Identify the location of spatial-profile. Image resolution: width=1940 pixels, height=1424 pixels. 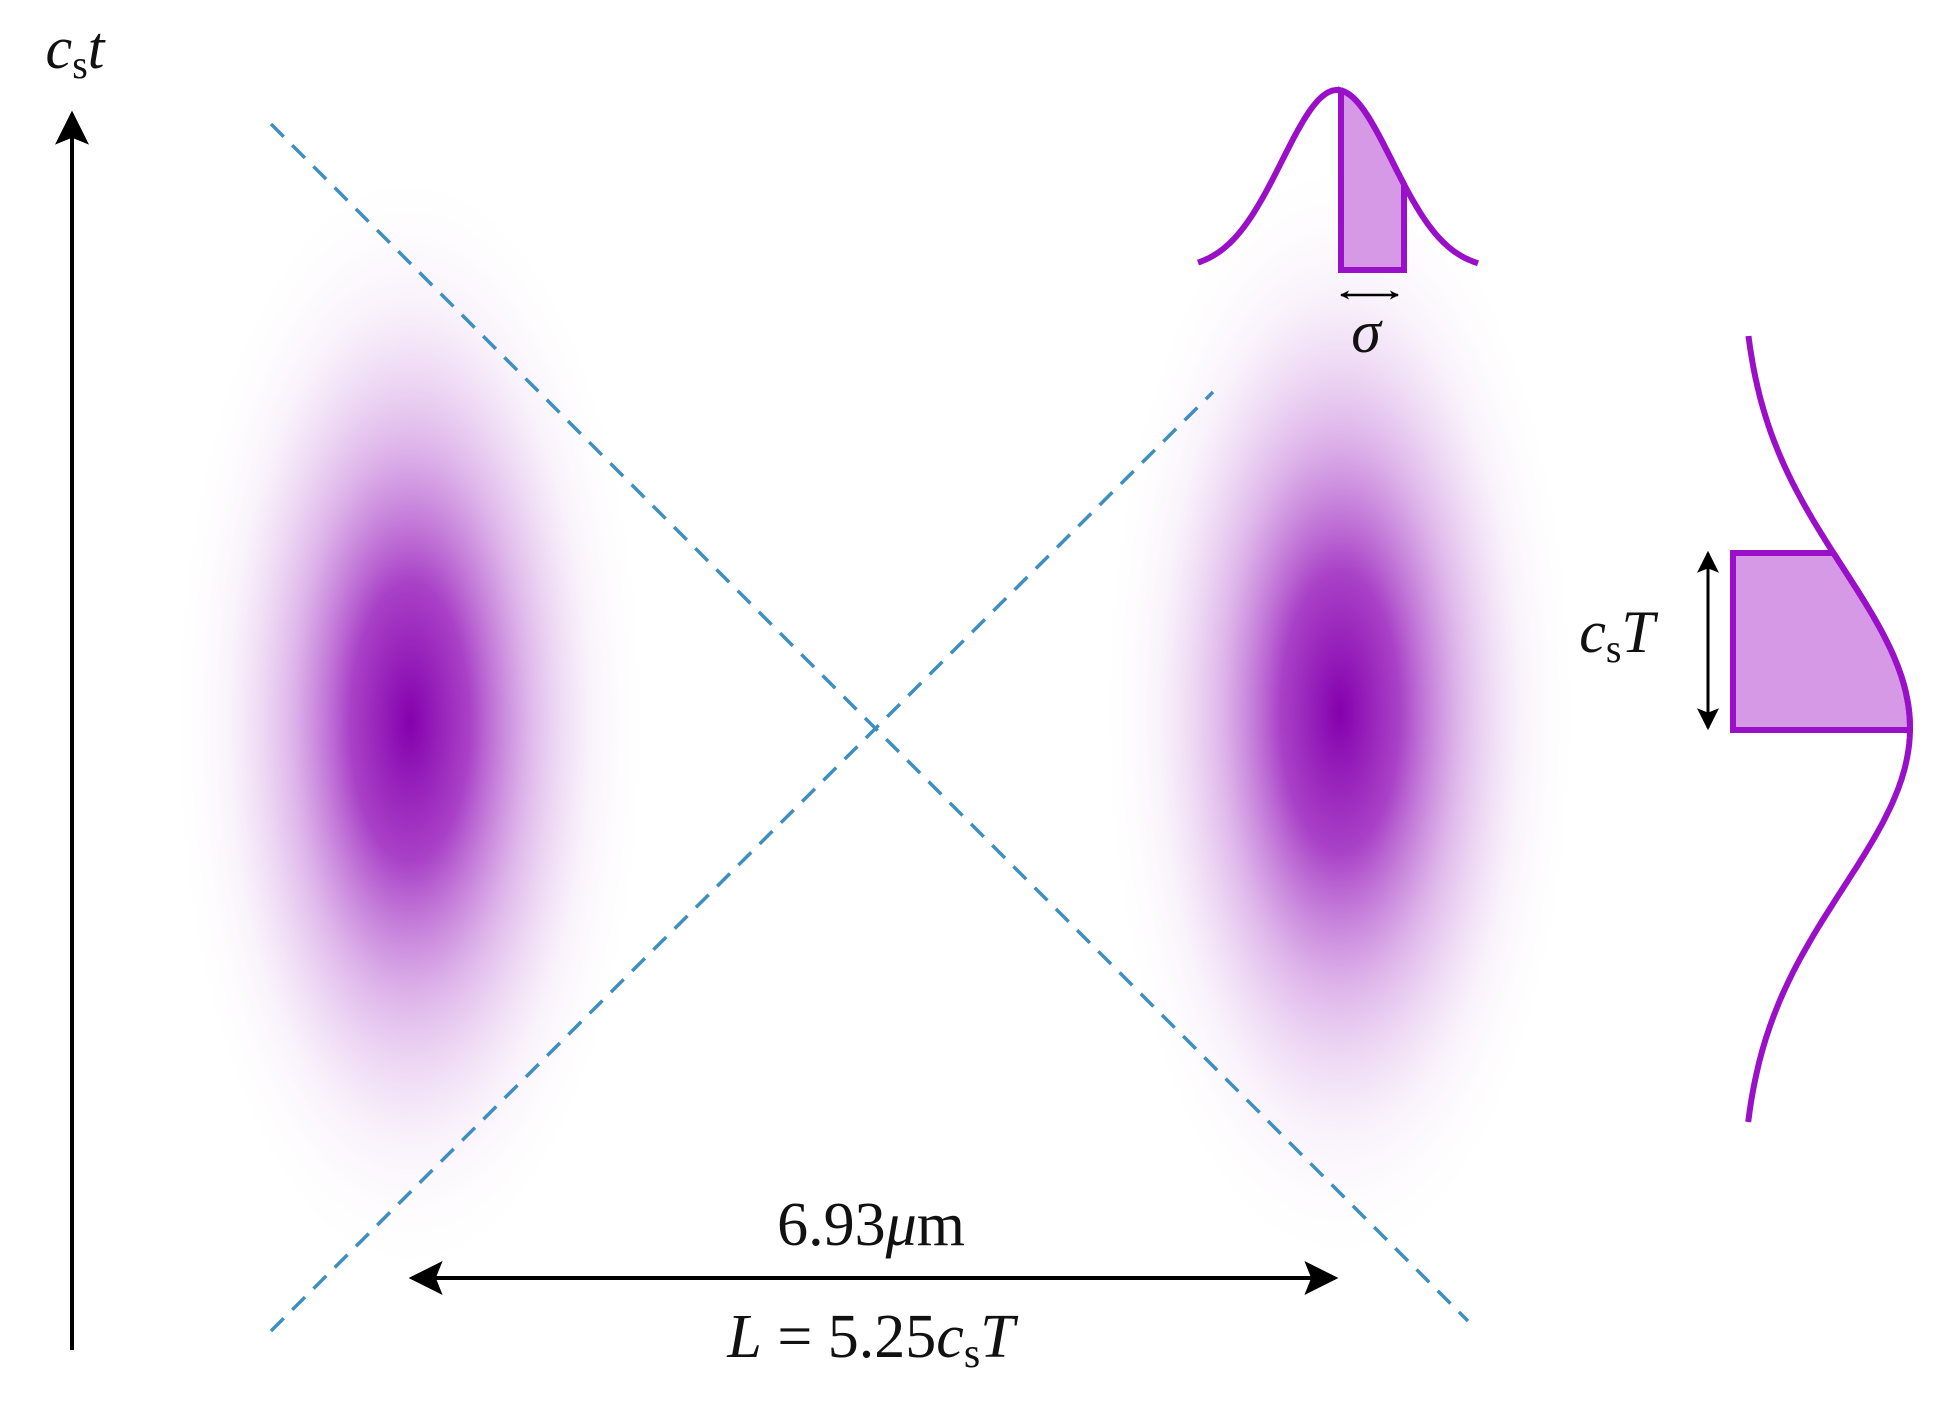
(1338, 179).